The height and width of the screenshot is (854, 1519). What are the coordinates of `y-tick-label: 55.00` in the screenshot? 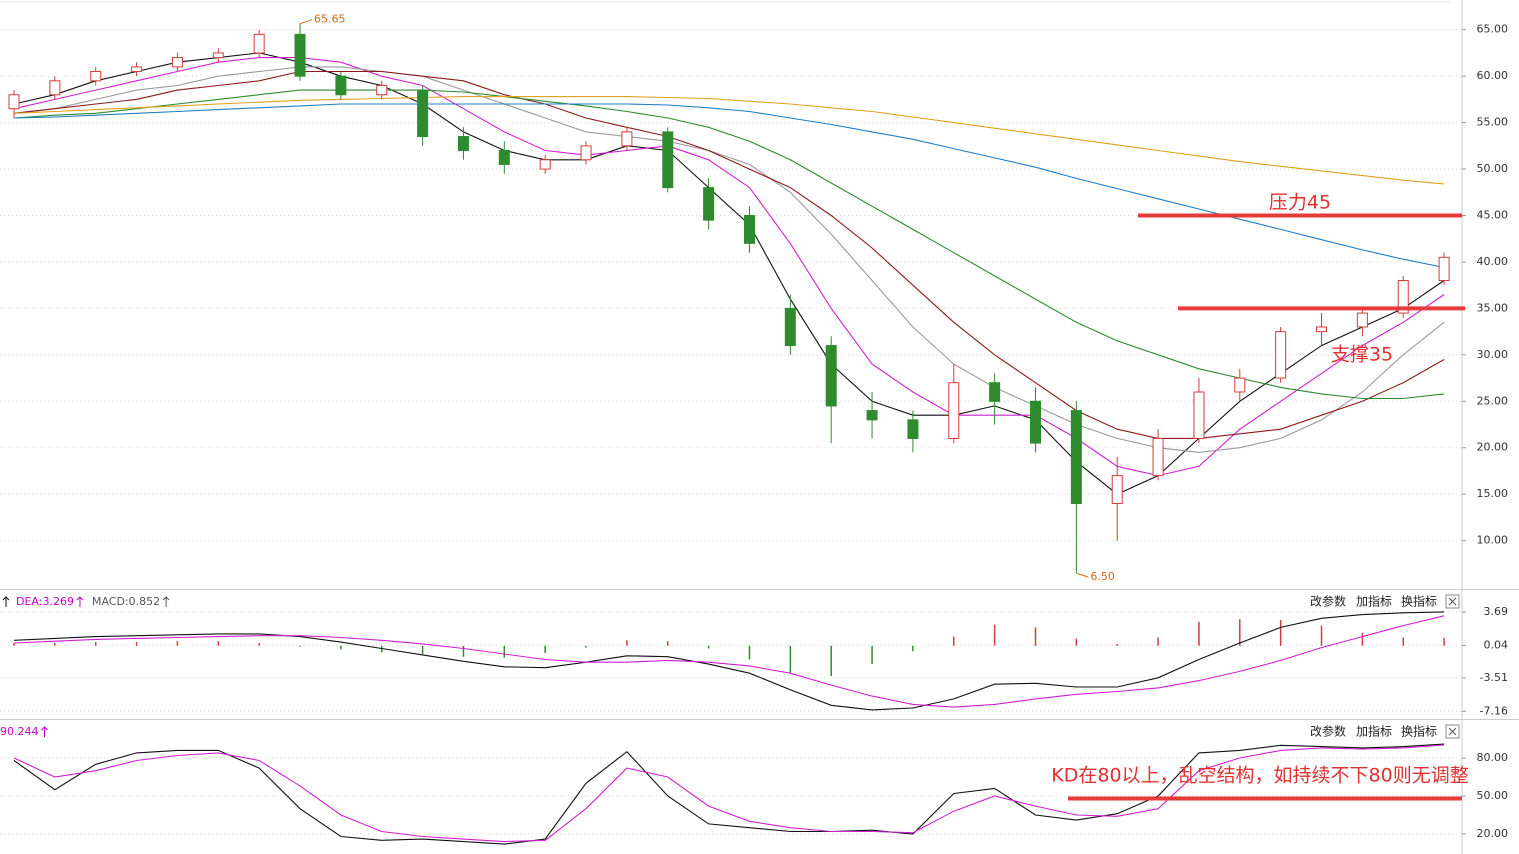 It's located at (1493, 122).